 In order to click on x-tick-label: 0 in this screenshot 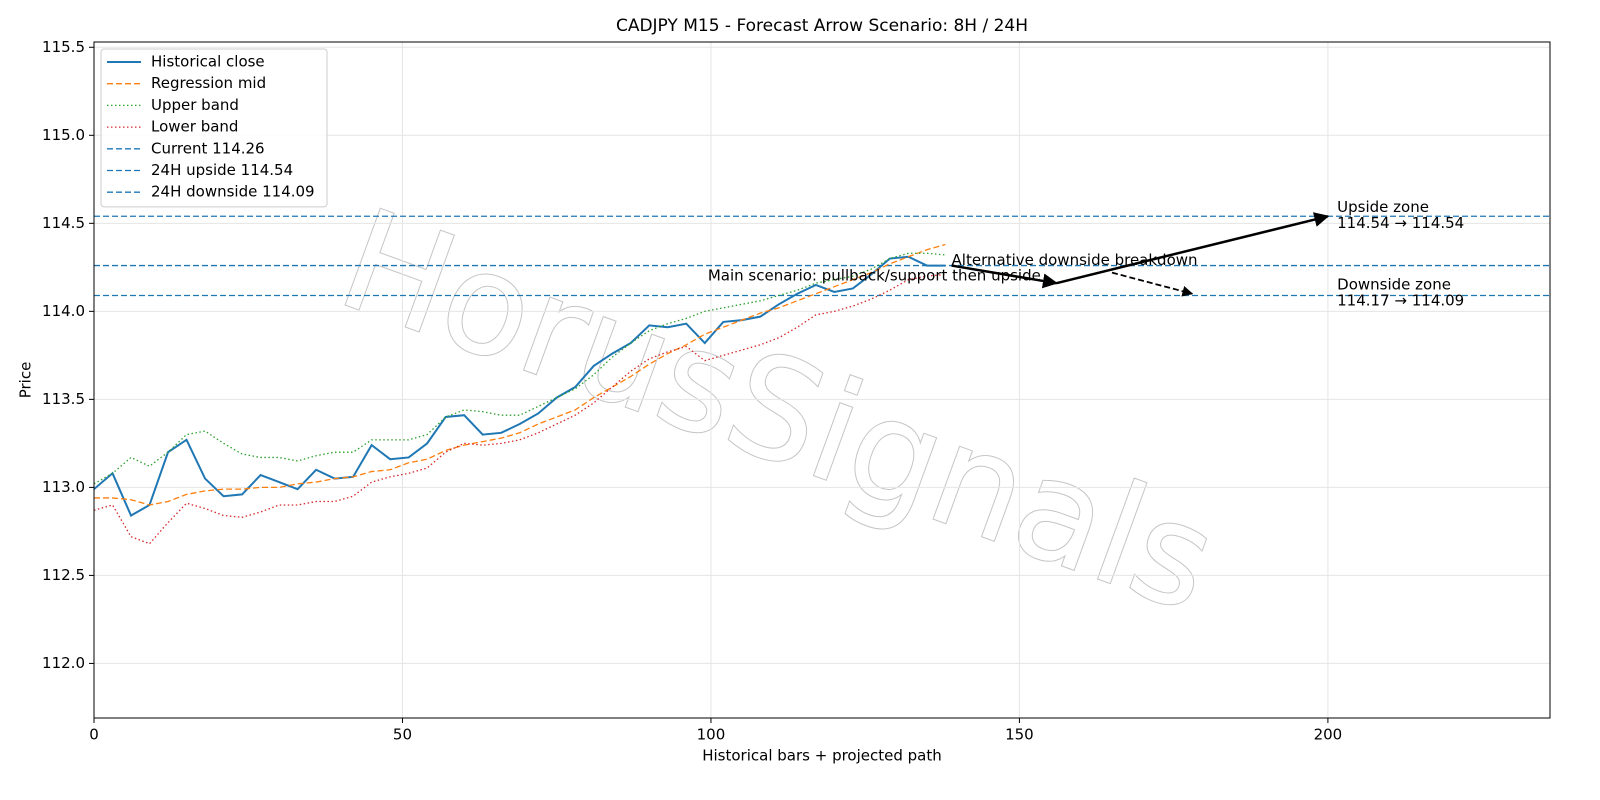, I will do `click(94, 735)`.